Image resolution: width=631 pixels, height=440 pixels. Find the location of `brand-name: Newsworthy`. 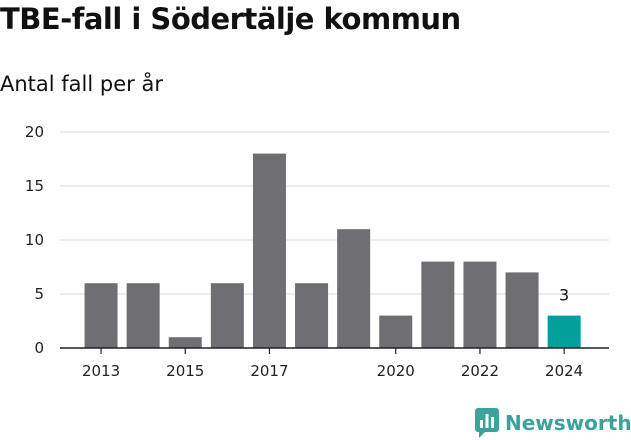

brand-name: Newsworthy is located at coordinates (568, 423).